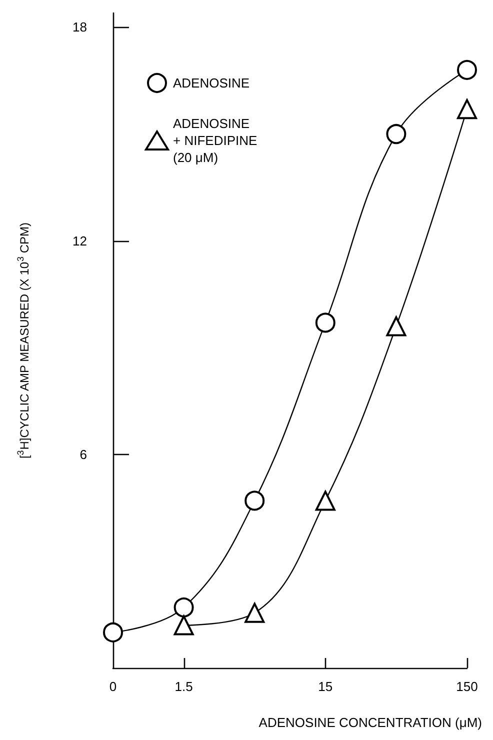  Describe the element at coordinates (79, 240) in the screenshot. I see `y-tick-label: 12` at that location.